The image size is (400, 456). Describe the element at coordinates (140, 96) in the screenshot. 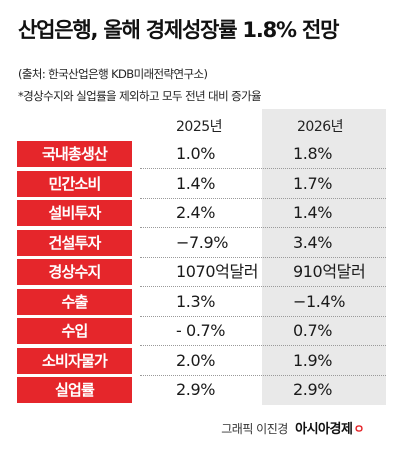

I see `footnote-text: *경상수지와 실업률을 제외하고 모두 전년 대비 증가율` at that location.